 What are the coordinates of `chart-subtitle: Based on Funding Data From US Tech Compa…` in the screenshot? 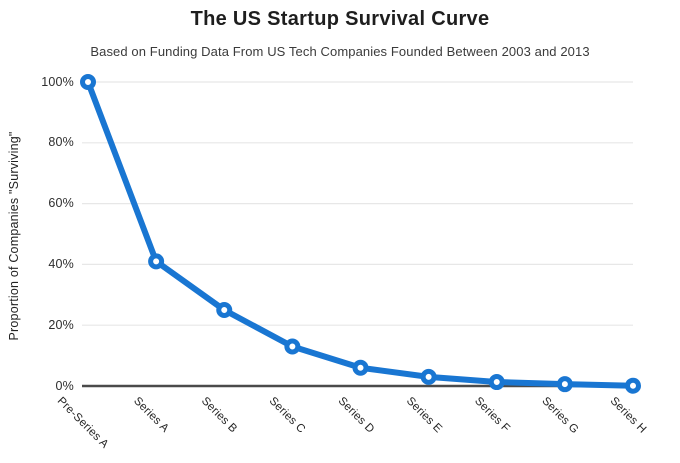 It's located at (340, 51).